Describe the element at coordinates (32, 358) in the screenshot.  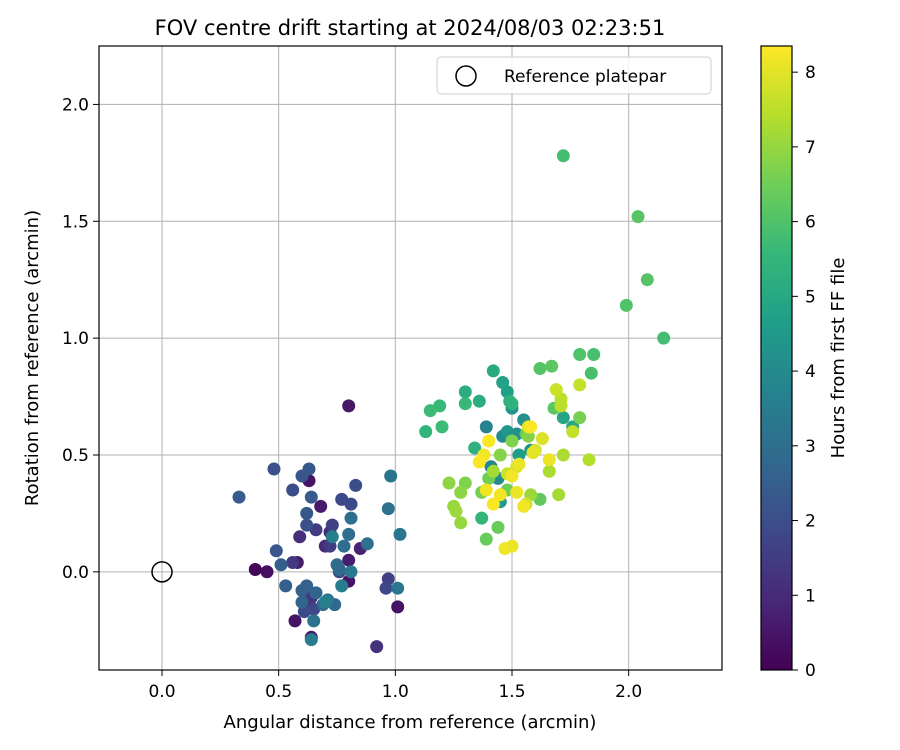
I see `y-axis-label: Rotation from reference (arcmin)` at that location.